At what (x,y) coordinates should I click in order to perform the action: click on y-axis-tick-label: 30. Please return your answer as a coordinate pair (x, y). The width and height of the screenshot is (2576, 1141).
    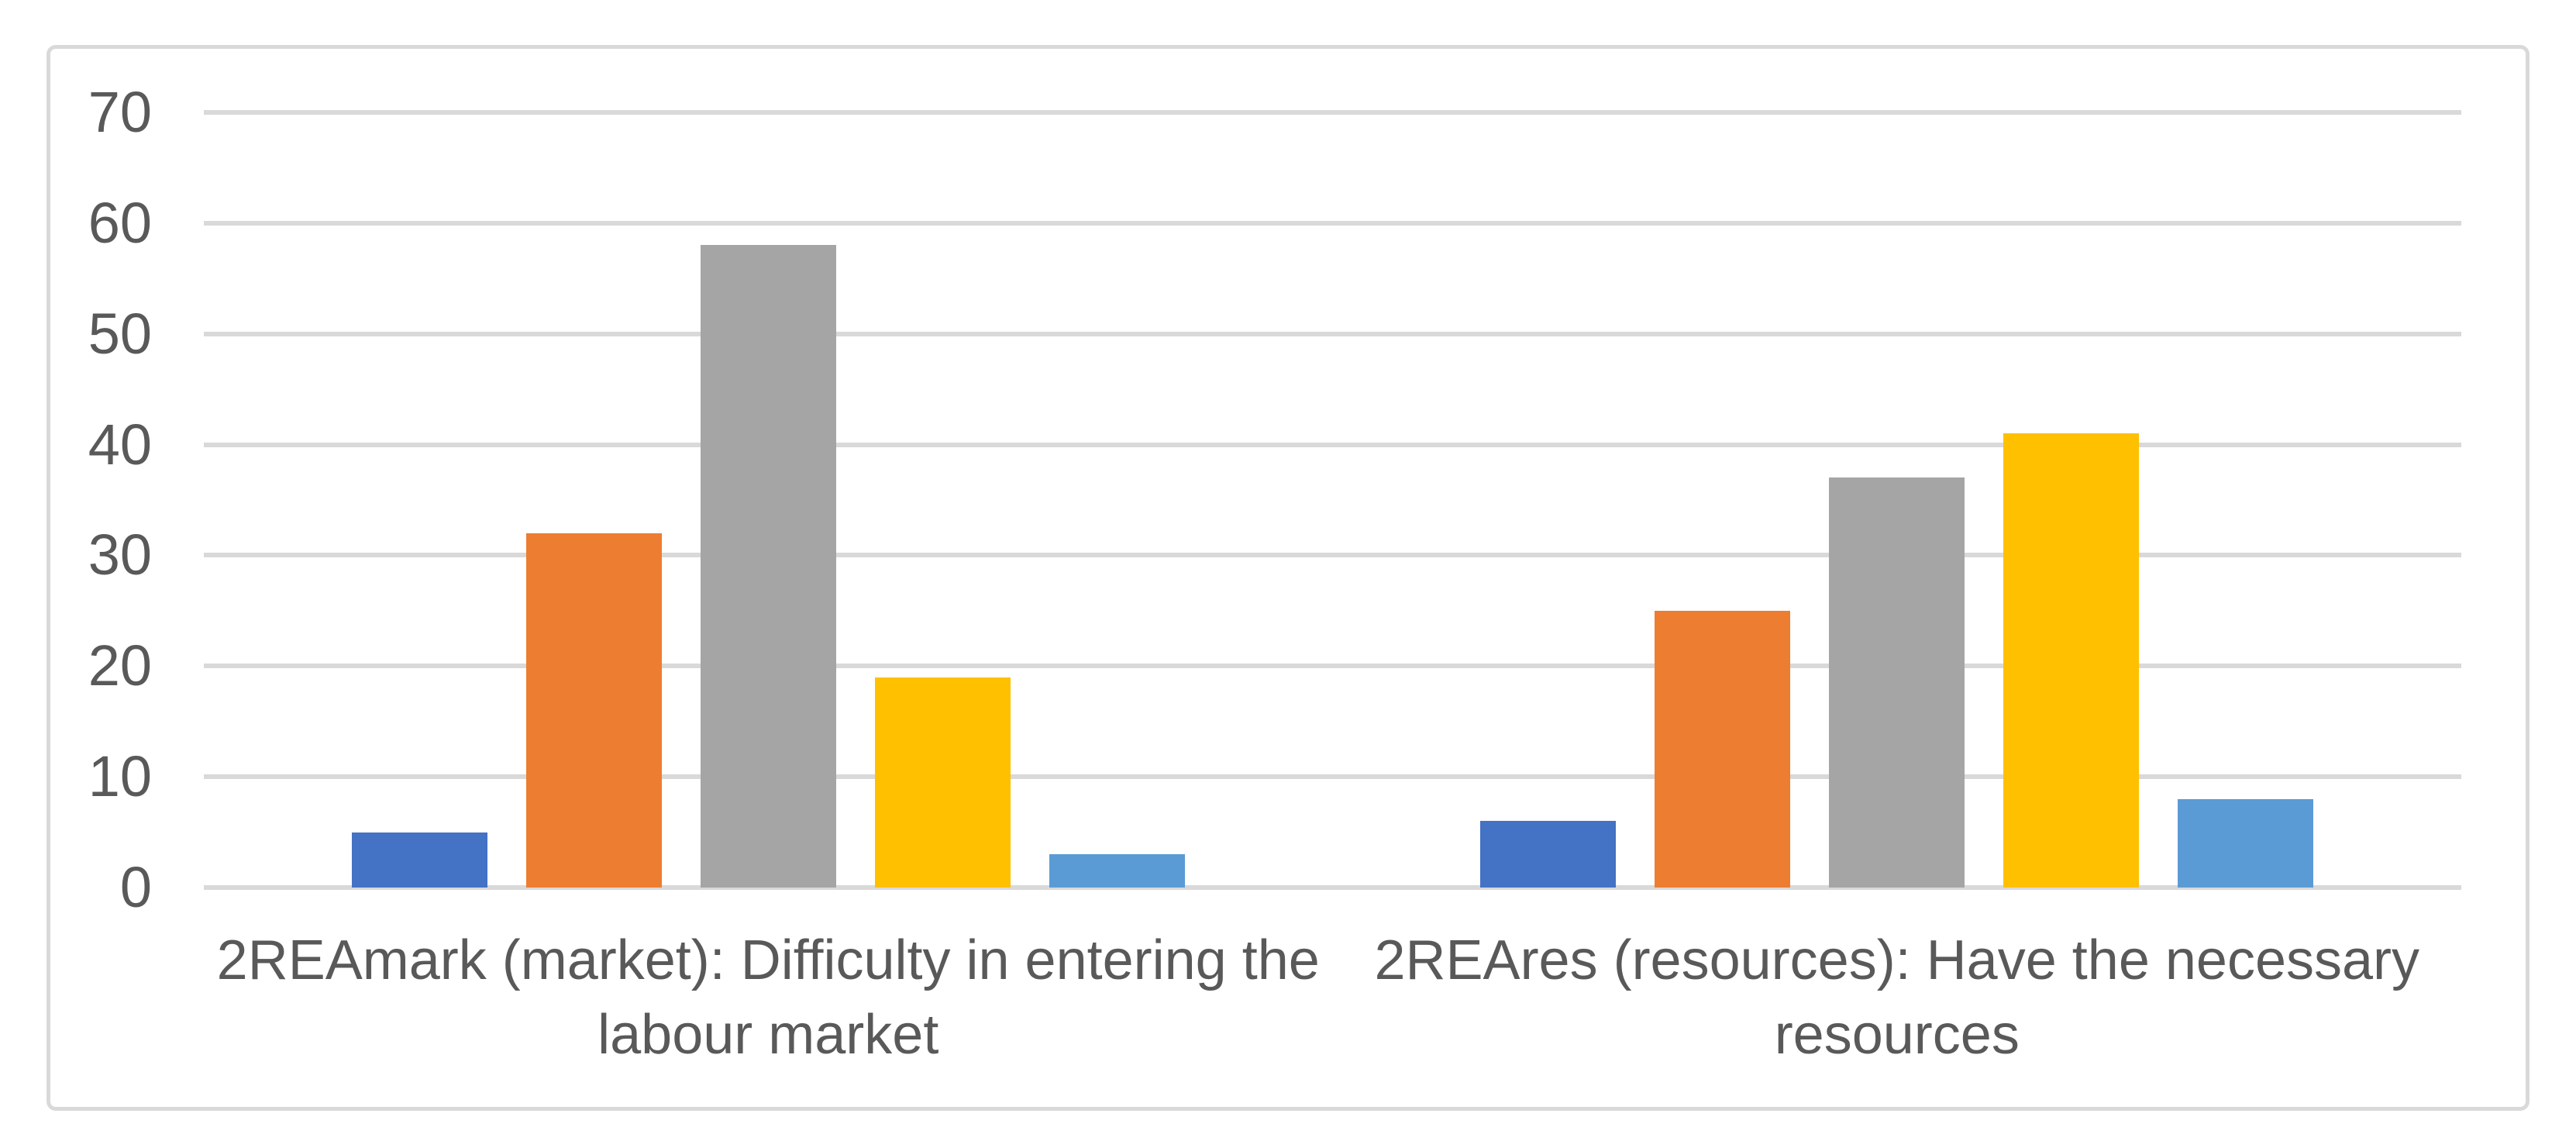
    Looking at the image, I should click on (120, 555).